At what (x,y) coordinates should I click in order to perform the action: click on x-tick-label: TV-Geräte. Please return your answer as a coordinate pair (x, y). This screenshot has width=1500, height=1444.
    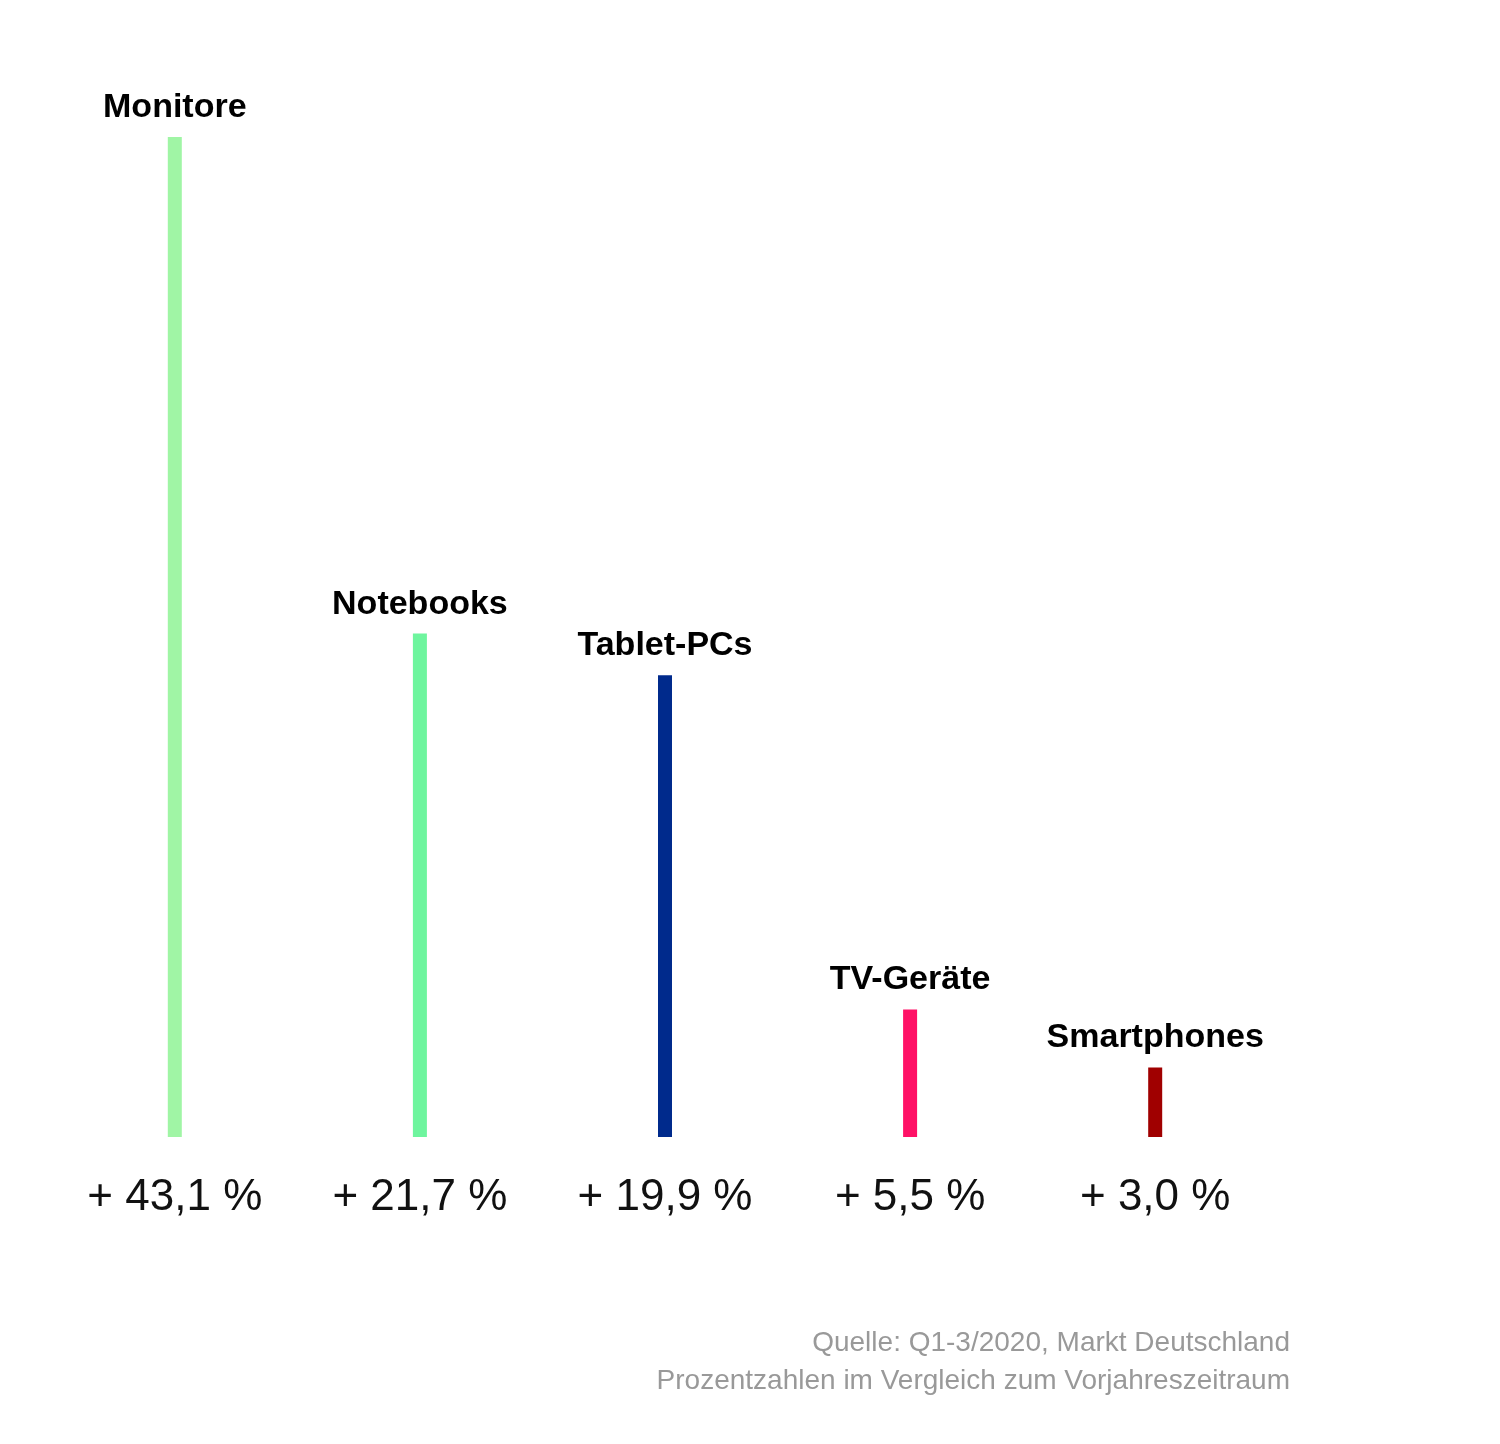
    Looking at the image, I should click on (910, 977).